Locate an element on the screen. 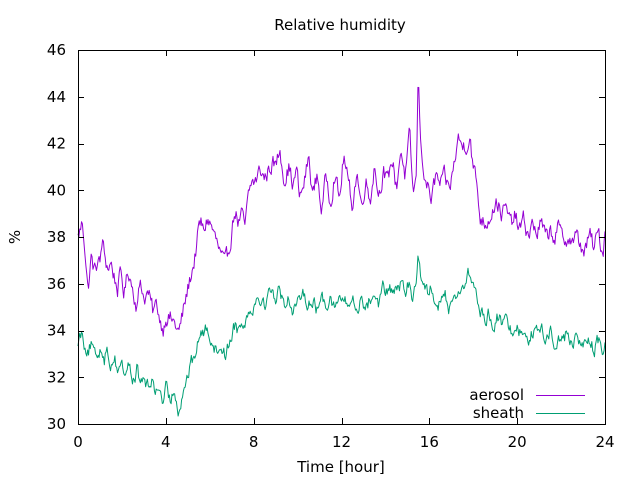  x-tick-label: 16 is located at coordinates (429, 442).